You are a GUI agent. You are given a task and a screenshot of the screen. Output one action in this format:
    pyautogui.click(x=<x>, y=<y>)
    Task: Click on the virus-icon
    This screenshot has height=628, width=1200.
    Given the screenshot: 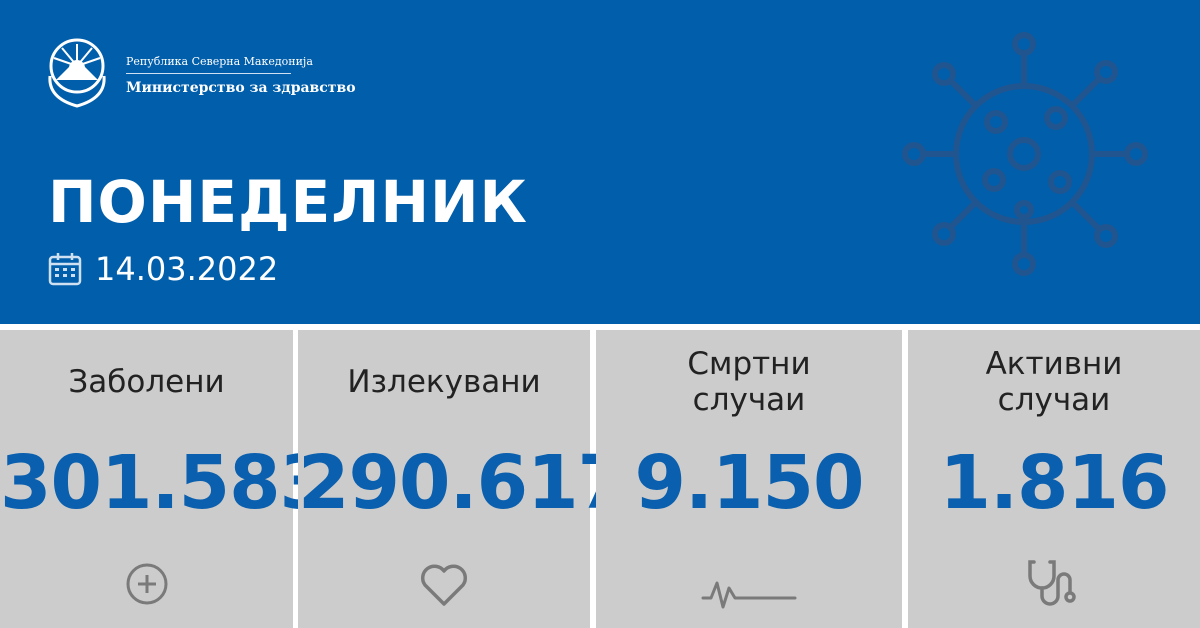 What is the action you would take?
    pyautogui.click(x=1025, y=154)
    